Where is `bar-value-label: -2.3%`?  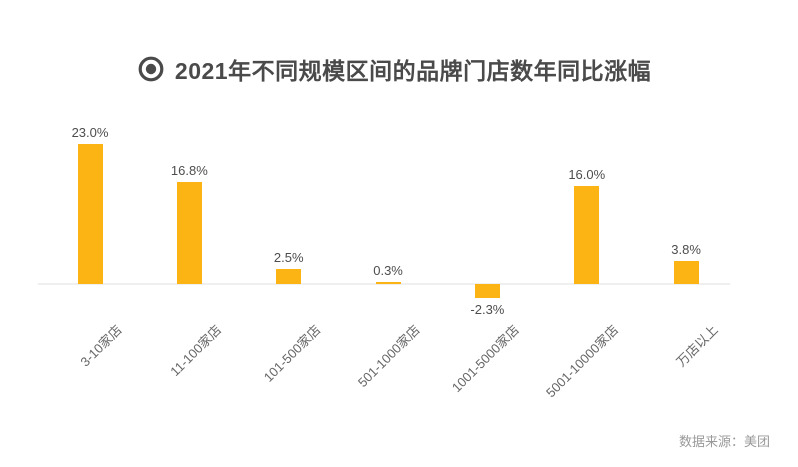
bar-value-label: -2.3% is located at coordinates (487, 309).